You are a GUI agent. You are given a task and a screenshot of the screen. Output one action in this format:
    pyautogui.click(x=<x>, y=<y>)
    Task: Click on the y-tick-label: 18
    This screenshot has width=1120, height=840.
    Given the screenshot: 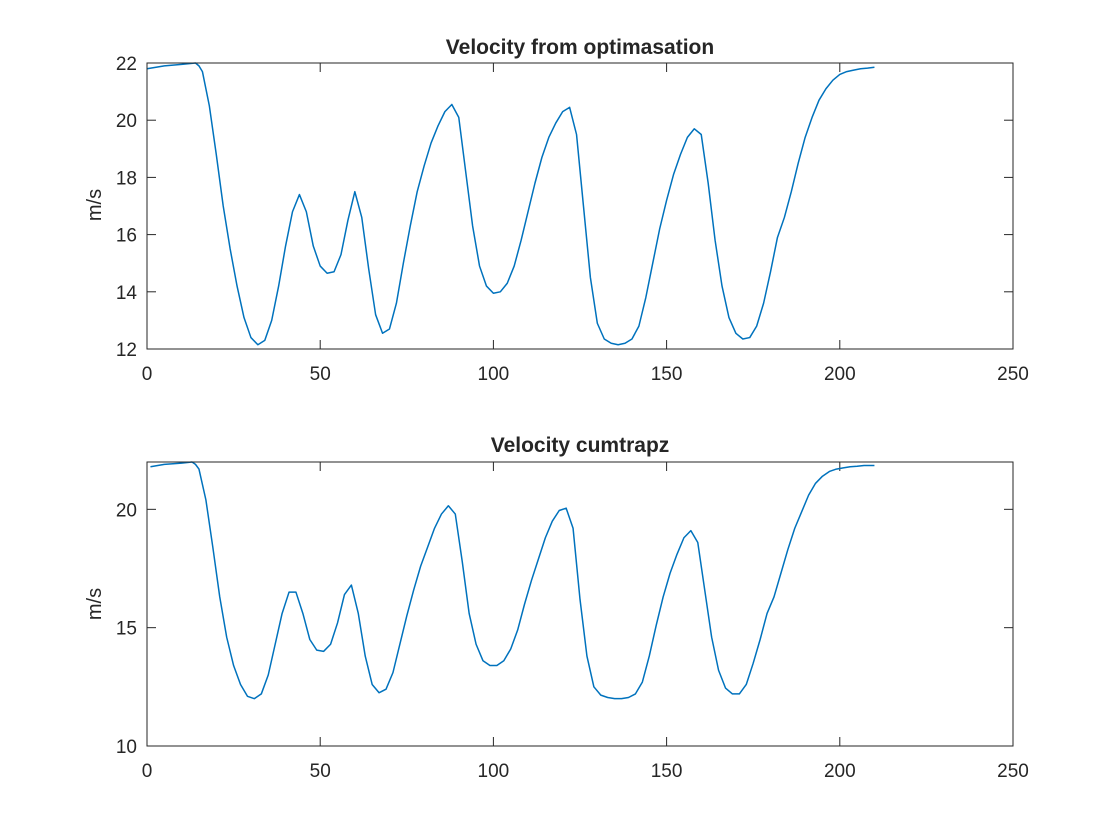 What is the action you would take?
    pyautogui.click(x=126, y=178)
    